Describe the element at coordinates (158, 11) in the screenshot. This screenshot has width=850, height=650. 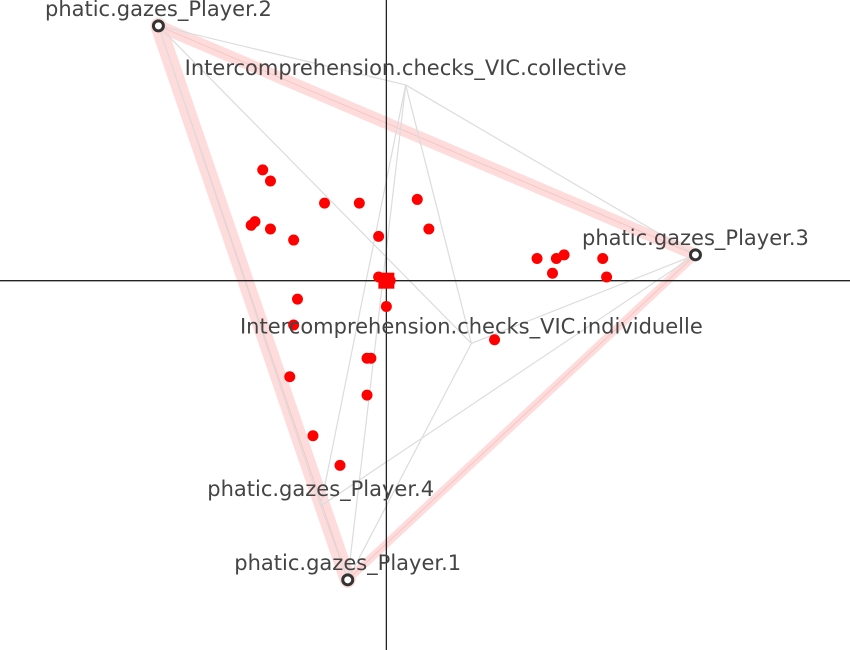
I see `node-label: phatic.gazes_Player.2` at that location.